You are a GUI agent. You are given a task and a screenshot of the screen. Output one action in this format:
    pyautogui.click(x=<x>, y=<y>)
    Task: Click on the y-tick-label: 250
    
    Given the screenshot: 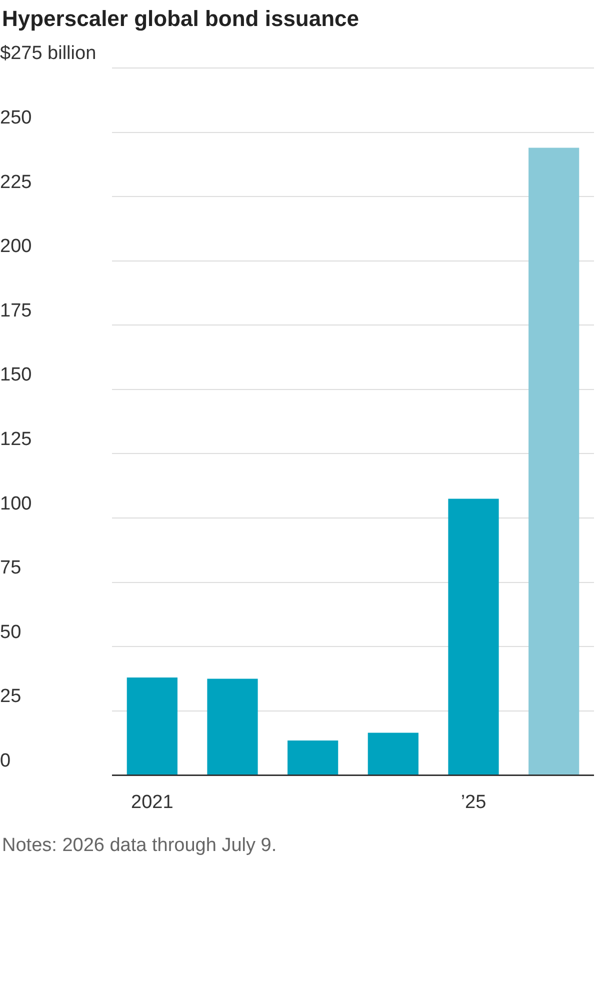 What is the action you would take?
    pyautogui.click(x=16, y=118)
    